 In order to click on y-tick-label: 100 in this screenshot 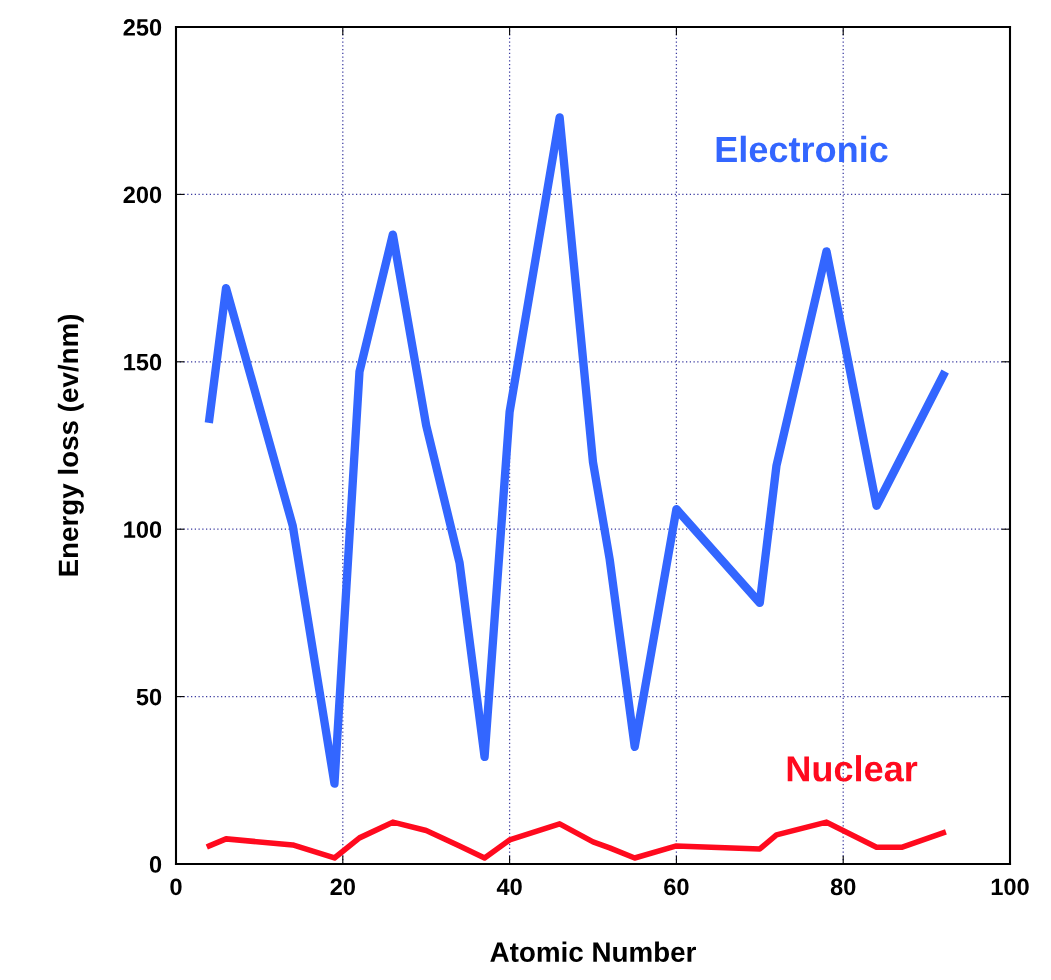, I will do `click(143, 529)`.